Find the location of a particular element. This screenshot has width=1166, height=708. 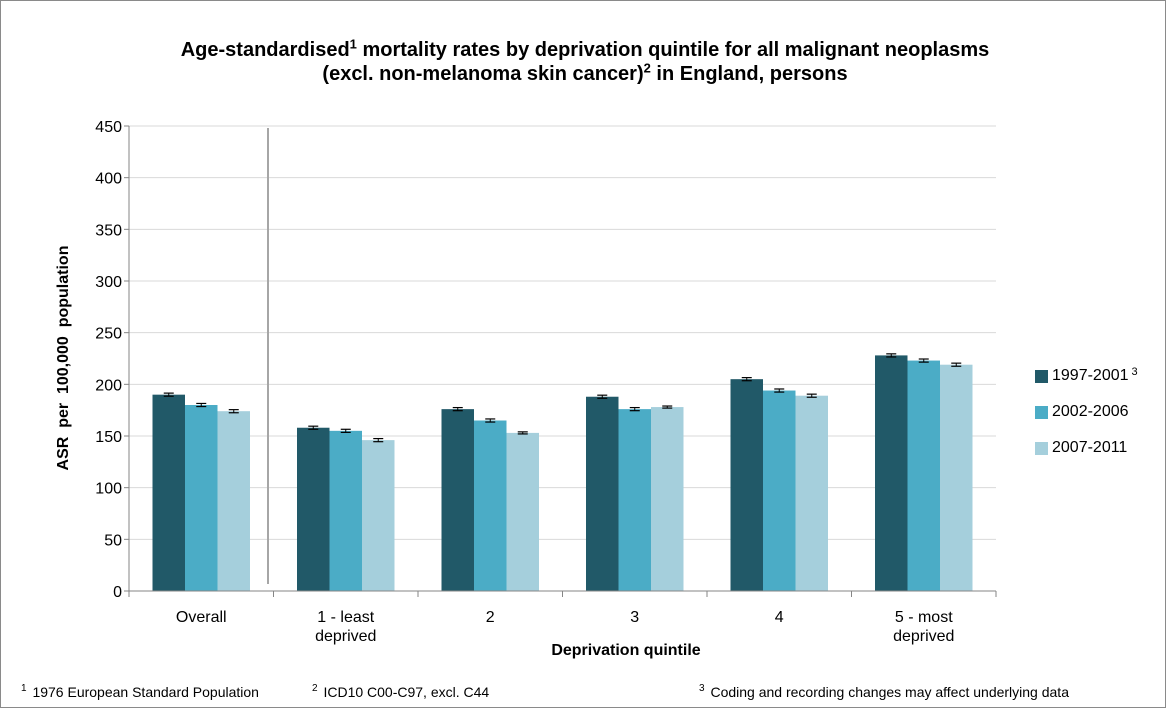

legend-item-1997-2001: 1997-2001 3 is located at coordinates (1086, 376).